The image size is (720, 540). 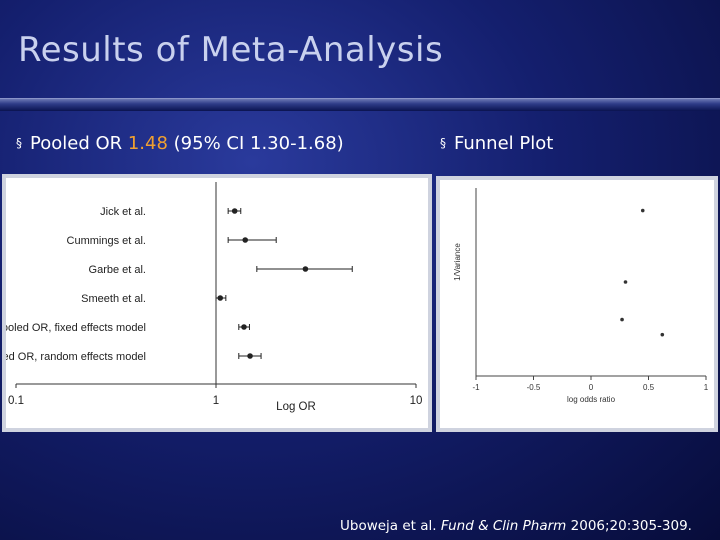 What do you see at coordinates (504, 143) in the screenshot?
I see `funnel-plot-heading: Funnel Plot` at bounding box center [504, 143].